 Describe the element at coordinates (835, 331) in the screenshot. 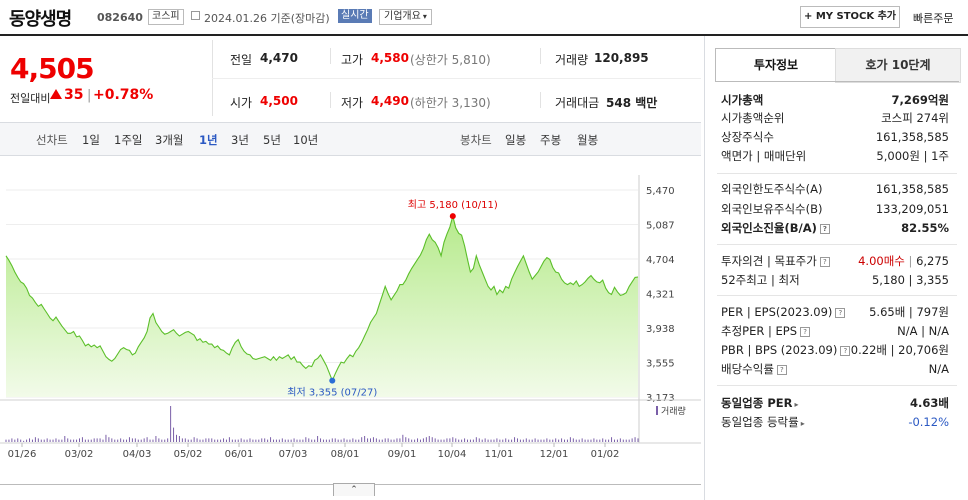

I see `info-row: 추정PER | EPS? N/A | N/A` at that location.